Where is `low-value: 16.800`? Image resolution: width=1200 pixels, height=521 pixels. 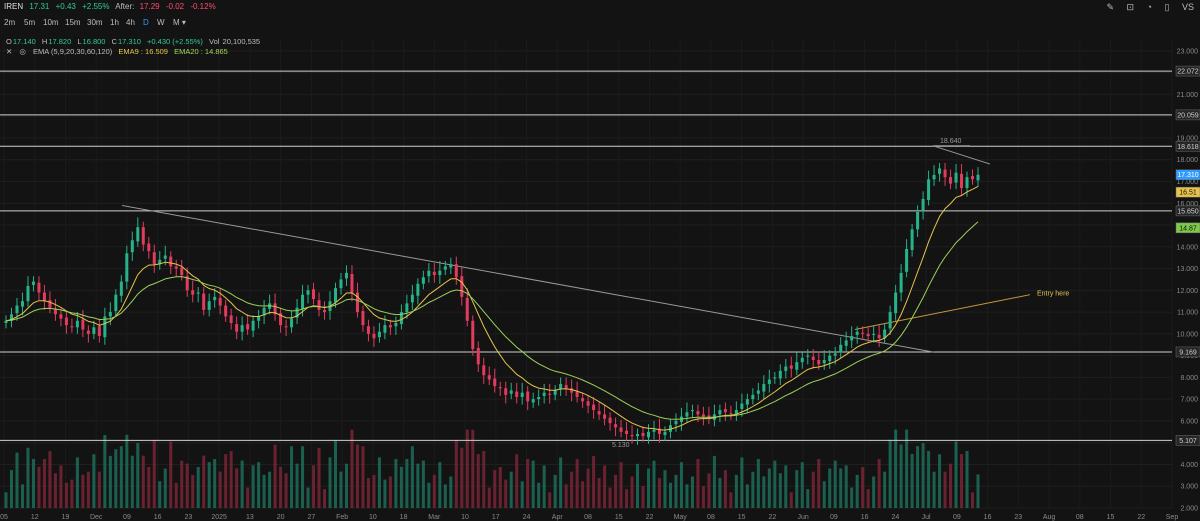 low-value: 16.800 is located at coordinates (94, 41).